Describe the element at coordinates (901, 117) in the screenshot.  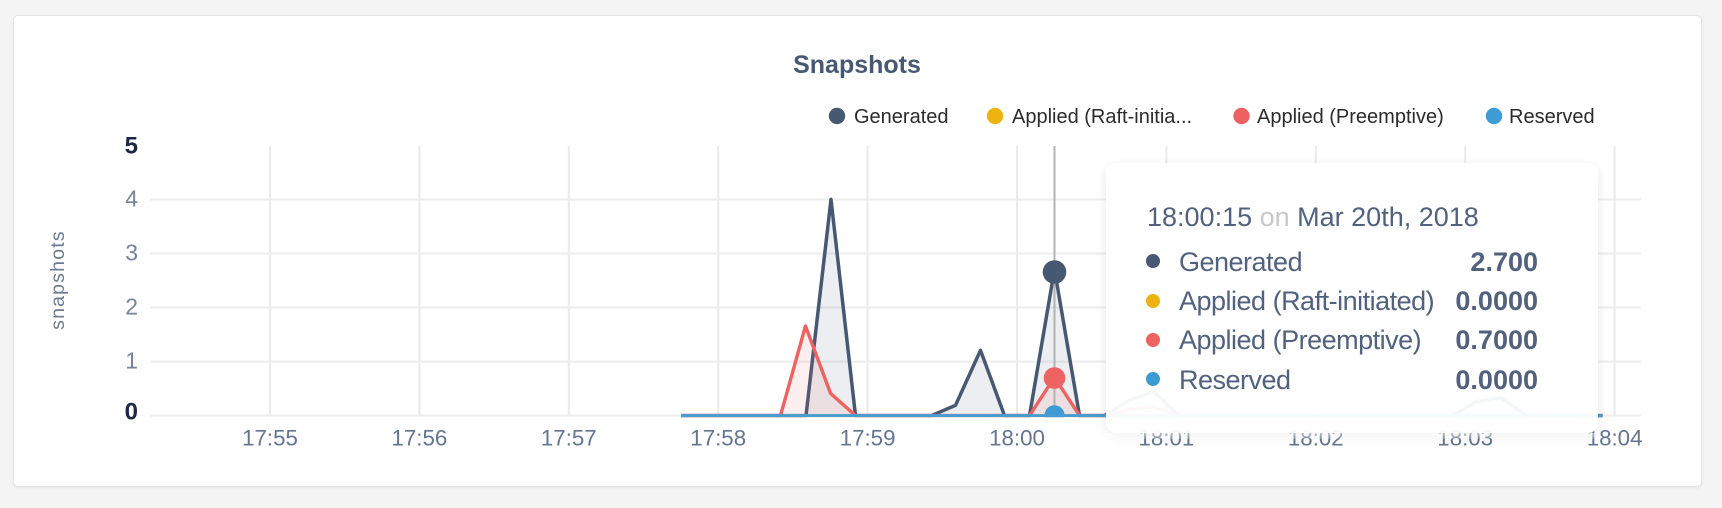
I see `svg-text: Generated` at that location.